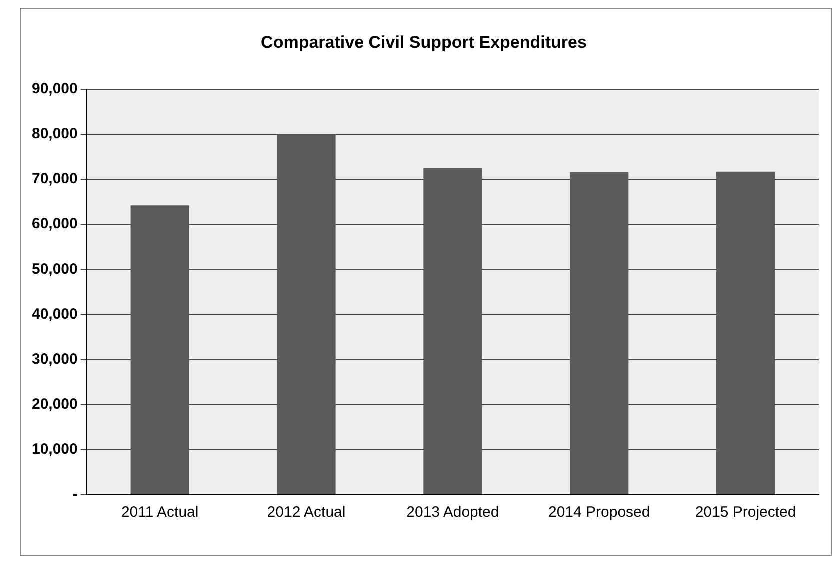 The image size is (840, 565). Describe the element at coordinates (55, 89) in the screenshot. I see `y-tick-label: 90,000` at that location.